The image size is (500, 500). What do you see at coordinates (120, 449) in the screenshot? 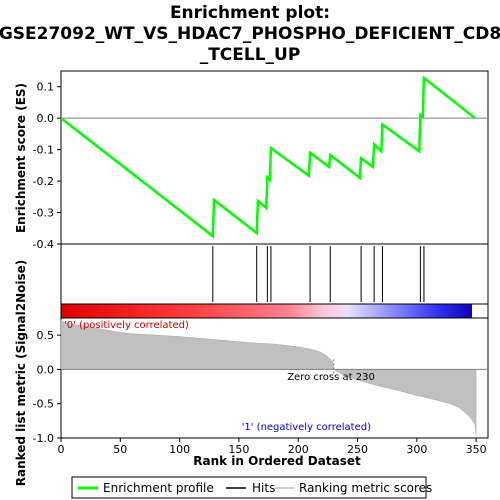
I see `x-tick-label: 50` at bounding box center [120, 449].